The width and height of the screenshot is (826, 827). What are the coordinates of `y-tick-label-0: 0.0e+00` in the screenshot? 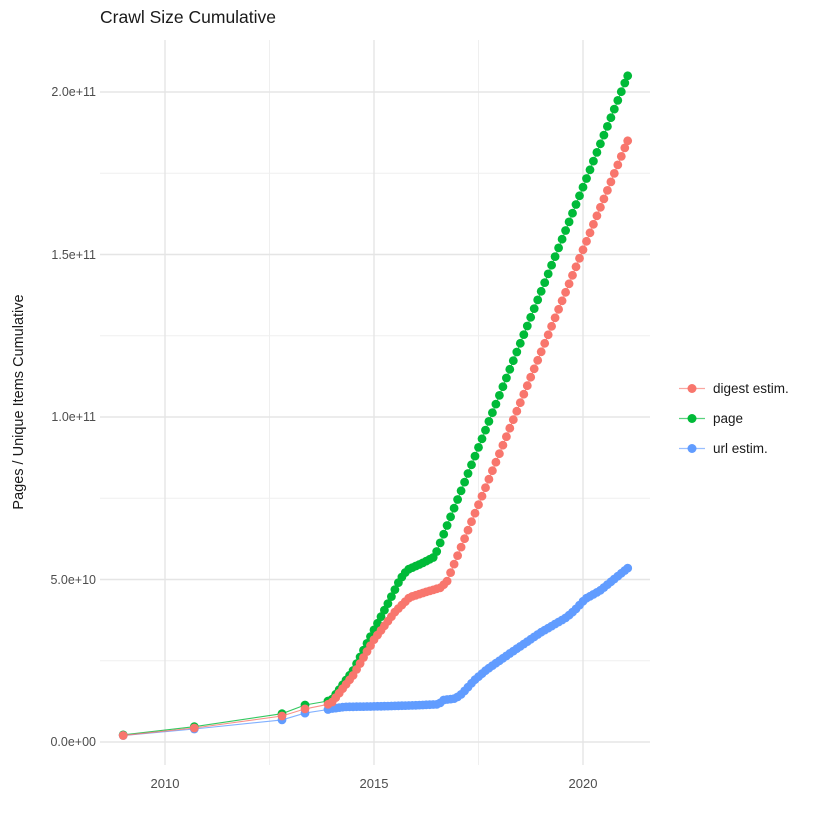 It's located at (73, 742).